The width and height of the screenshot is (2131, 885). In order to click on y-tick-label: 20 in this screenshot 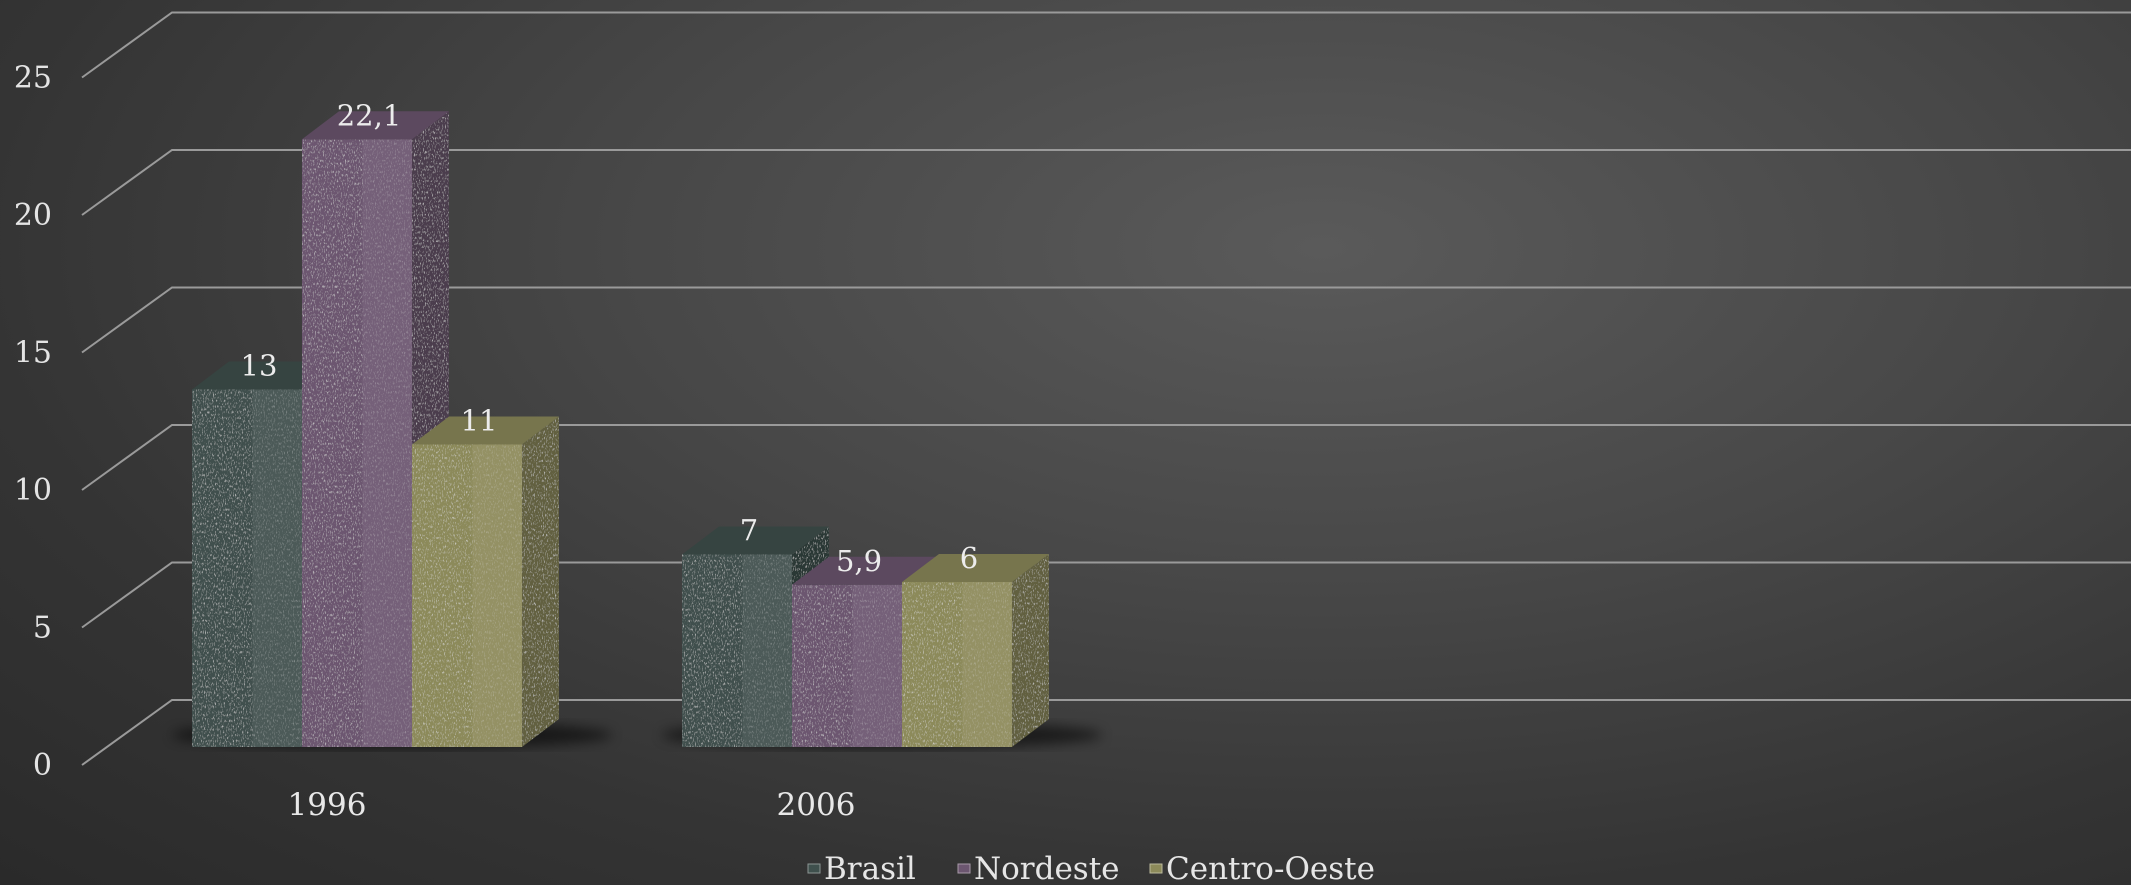, I will do `click(33, 215)`.